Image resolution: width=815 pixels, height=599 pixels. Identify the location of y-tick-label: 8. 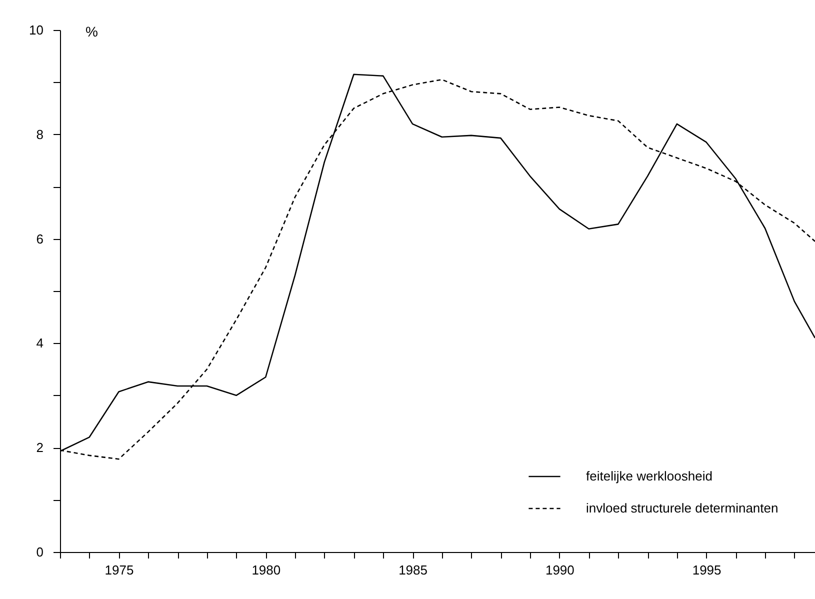
(40, 134).